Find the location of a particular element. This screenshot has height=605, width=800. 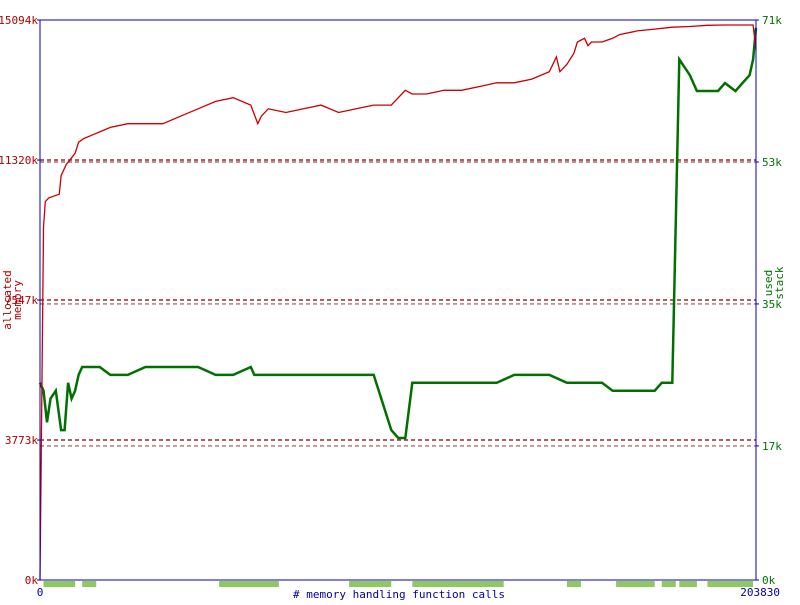

right-axis-label-line1: used is located at coordinates (768, 283).